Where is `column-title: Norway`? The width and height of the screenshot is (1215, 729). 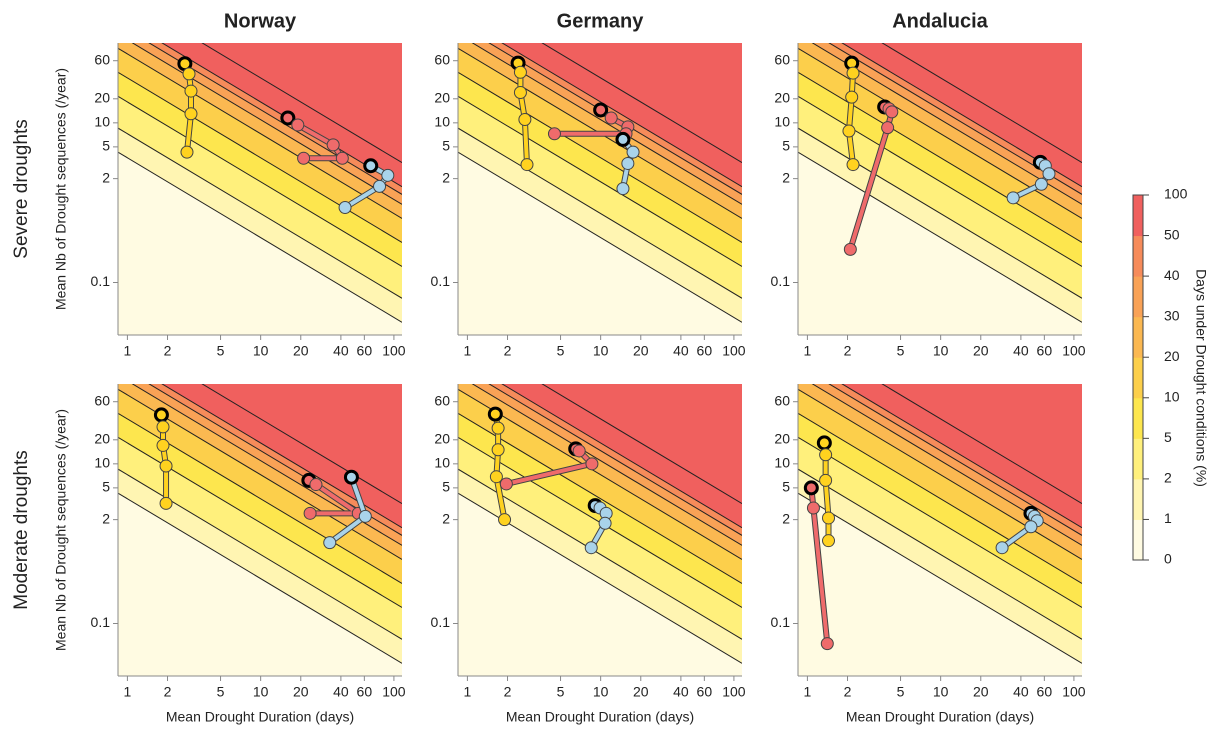
column-title: Norway is located at coordinates (260, 21).